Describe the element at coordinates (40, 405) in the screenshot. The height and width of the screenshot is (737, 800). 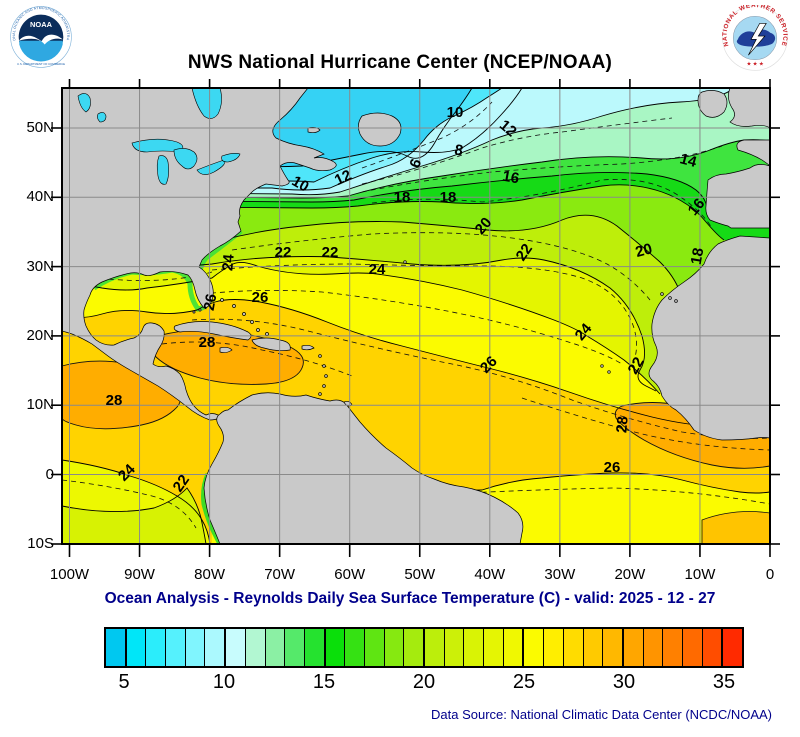
I see `y-tick-label: 10N` at that location.